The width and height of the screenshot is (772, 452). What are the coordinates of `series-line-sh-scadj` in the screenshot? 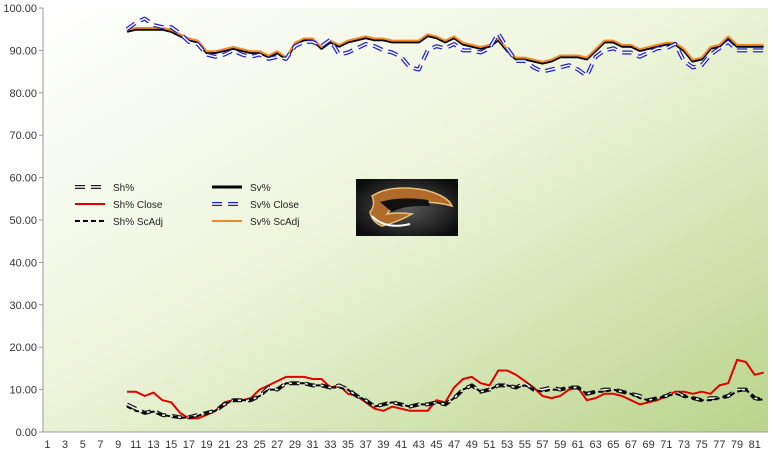 It's located at (445, 400).